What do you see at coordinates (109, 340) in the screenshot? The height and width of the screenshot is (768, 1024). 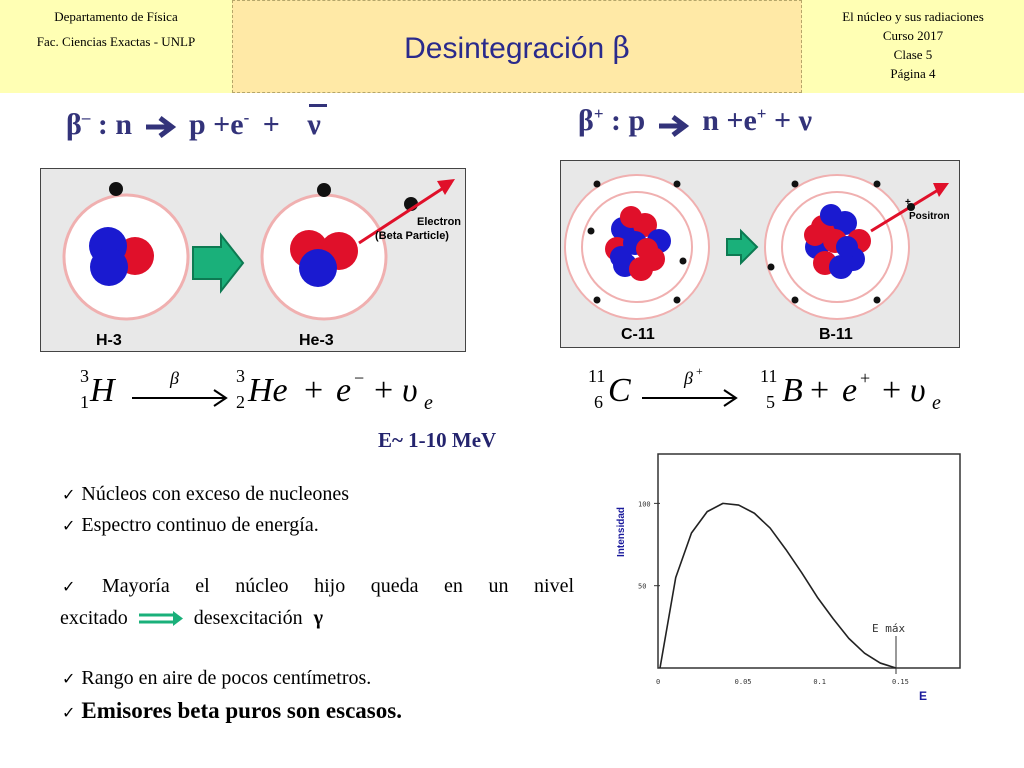 I see `label-h3: H-3` at bounding box center [109, 340].